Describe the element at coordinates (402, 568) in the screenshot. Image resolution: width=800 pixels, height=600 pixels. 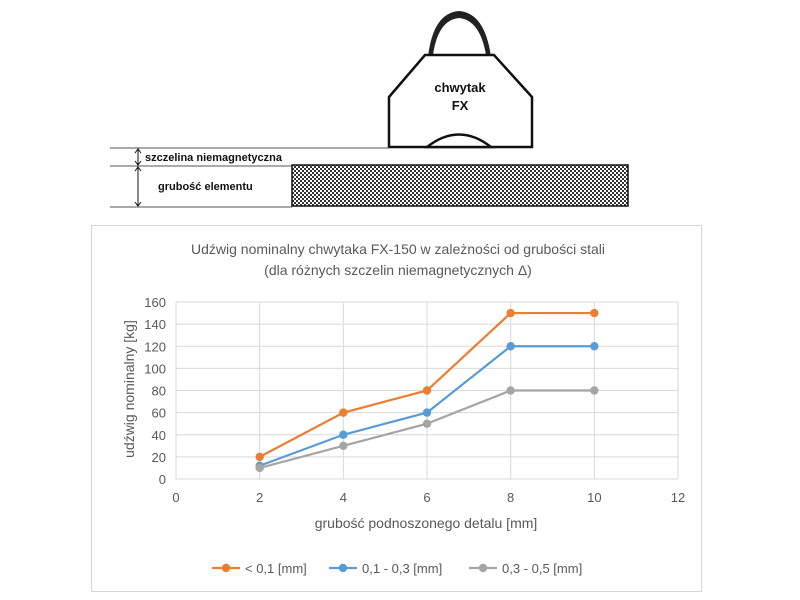
I see `legend-label-2: 0,1 - 0,3 [mm]` at that location.